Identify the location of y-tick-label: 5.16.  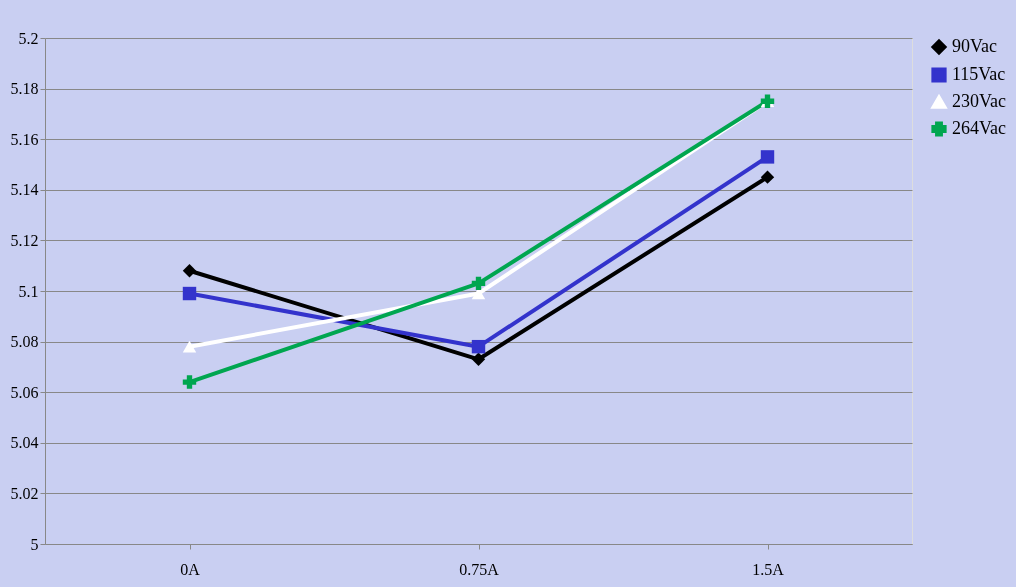
(24, 139).